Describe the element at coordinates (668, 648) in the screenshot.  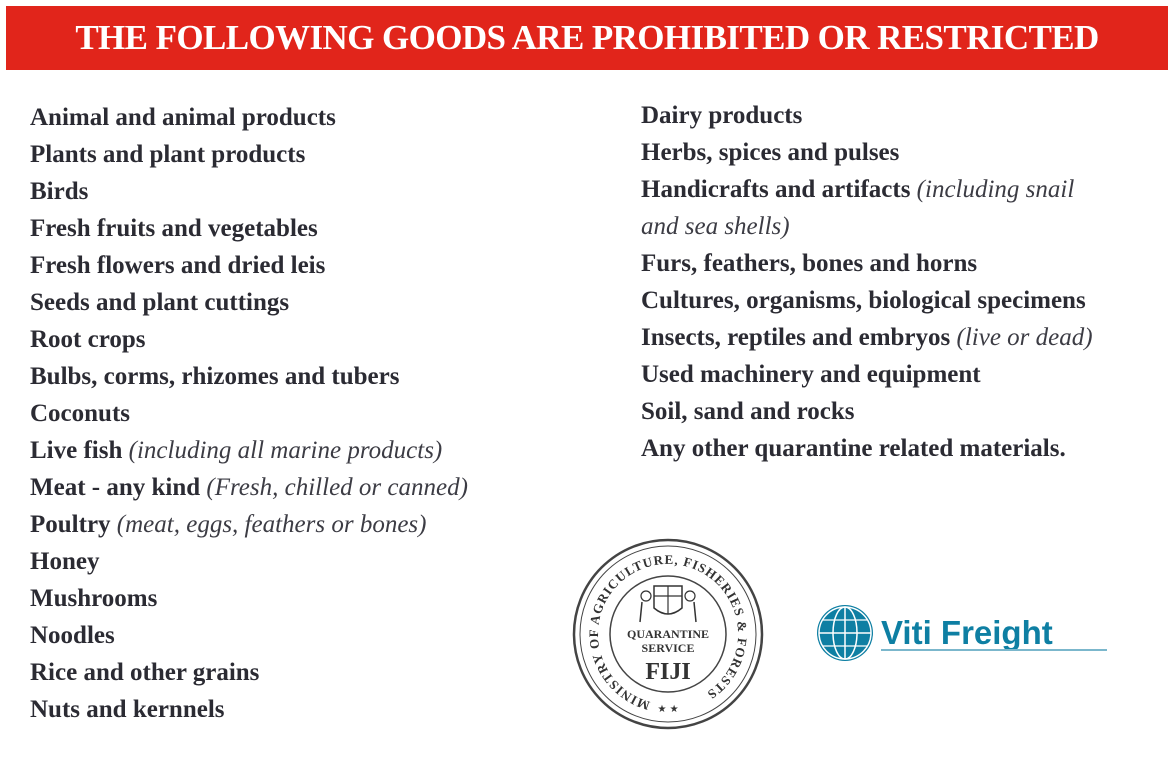
I see `seal-line2: SERVICE` at that location.